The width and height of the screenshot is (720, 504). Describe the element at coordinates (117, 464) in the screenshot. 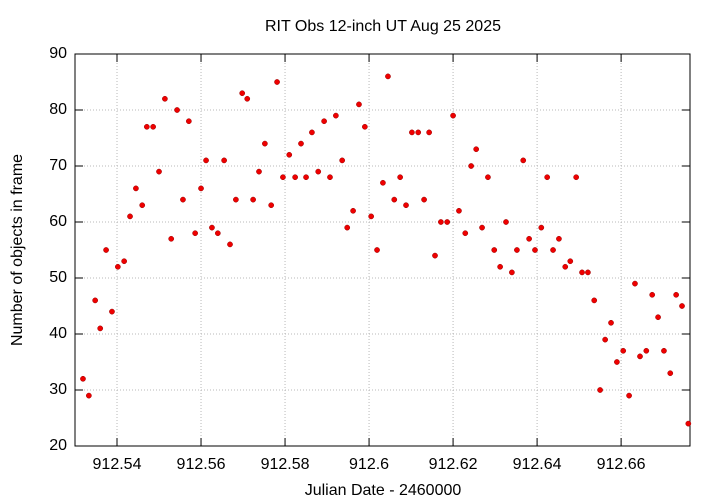

I see `x-tick-label: 912.54` at that location.